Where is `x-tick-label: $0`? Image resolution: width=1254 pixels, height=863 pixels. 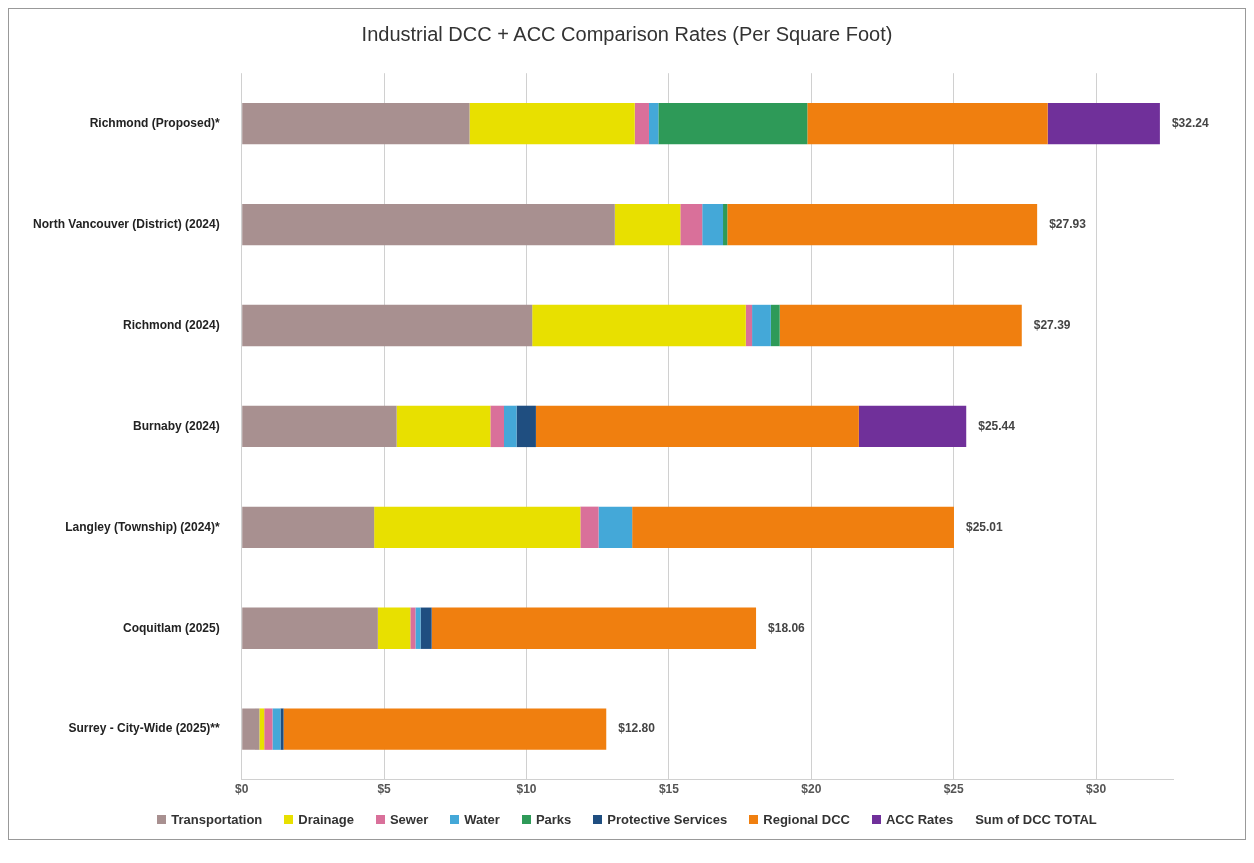 x-tick-label: $0 is located at coordinates (242, 789).